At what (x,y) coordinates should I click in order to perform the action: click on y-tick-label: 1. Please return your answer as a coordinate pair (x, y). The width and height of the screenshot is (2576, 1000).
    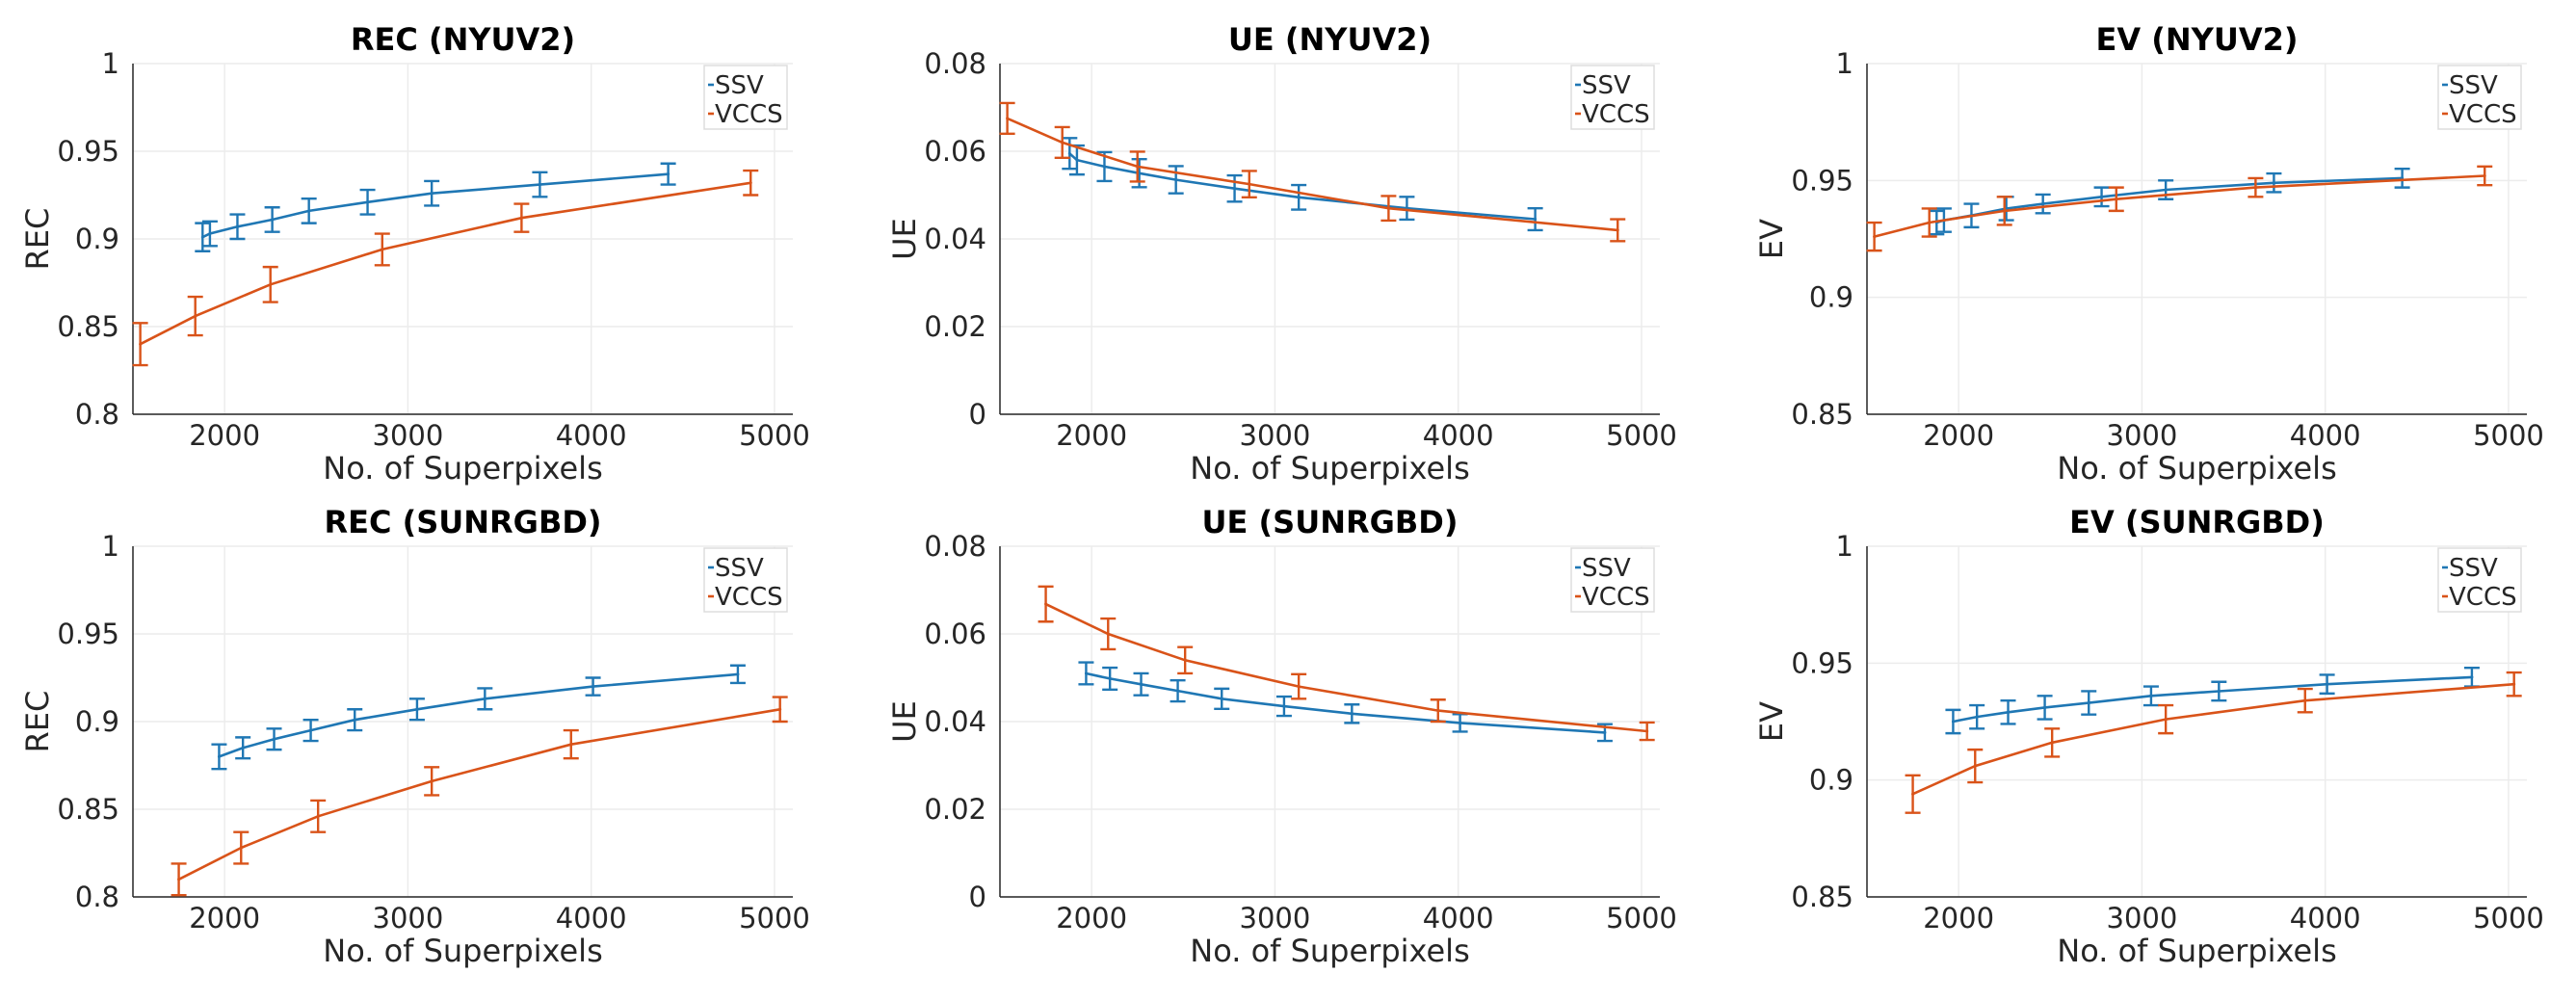
    Looking at the image, I should click on (1844, 546).